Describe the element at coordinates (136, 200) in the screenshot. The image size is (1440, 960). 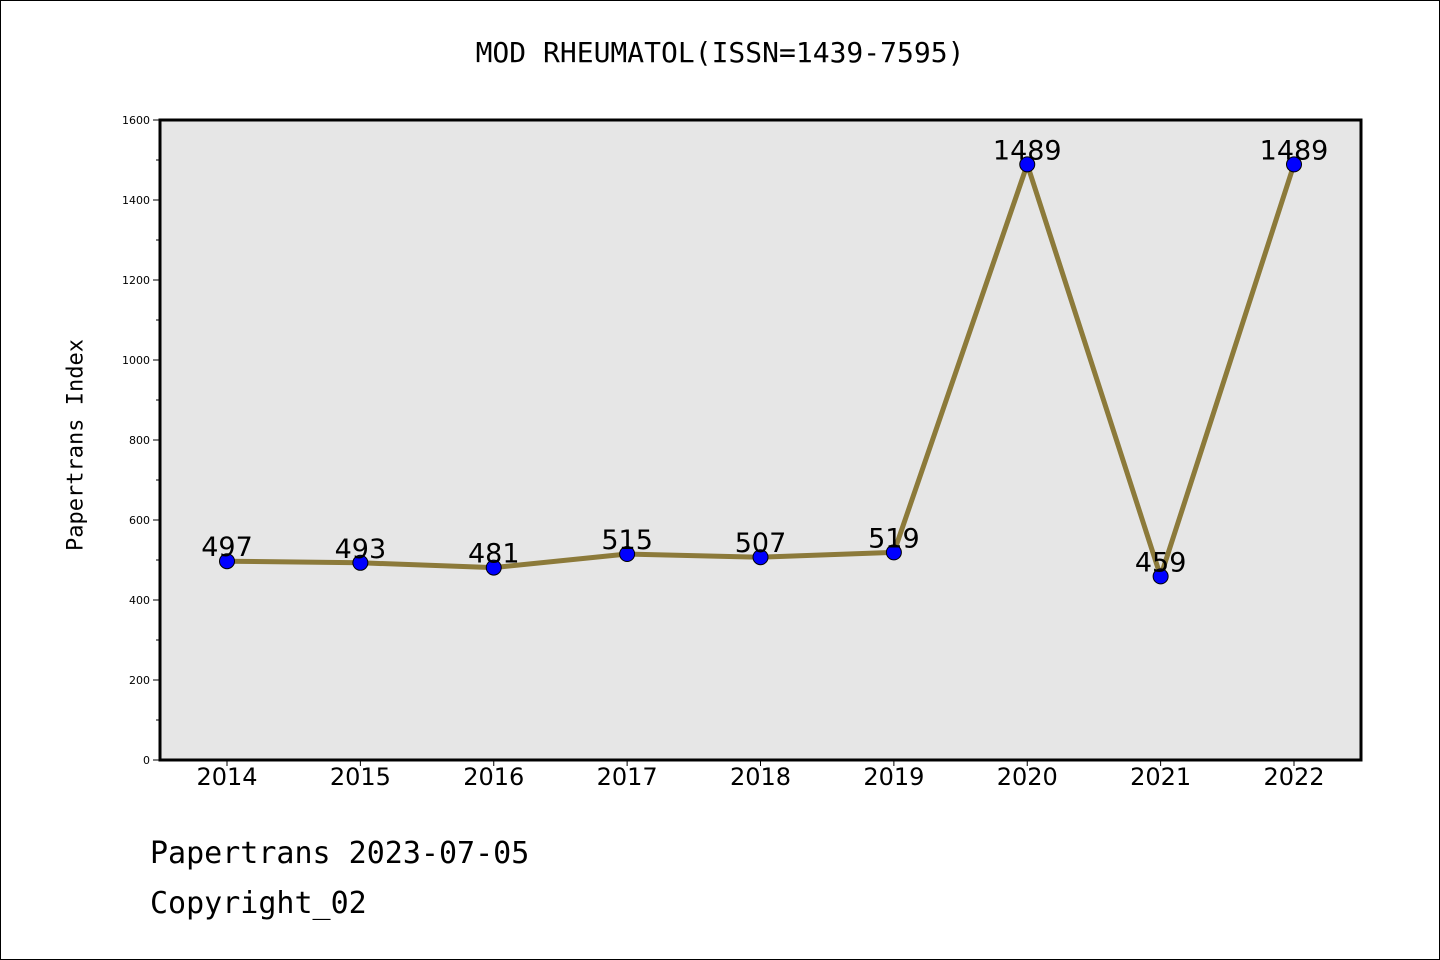
I see `y-tick-label: 1400` at that location.